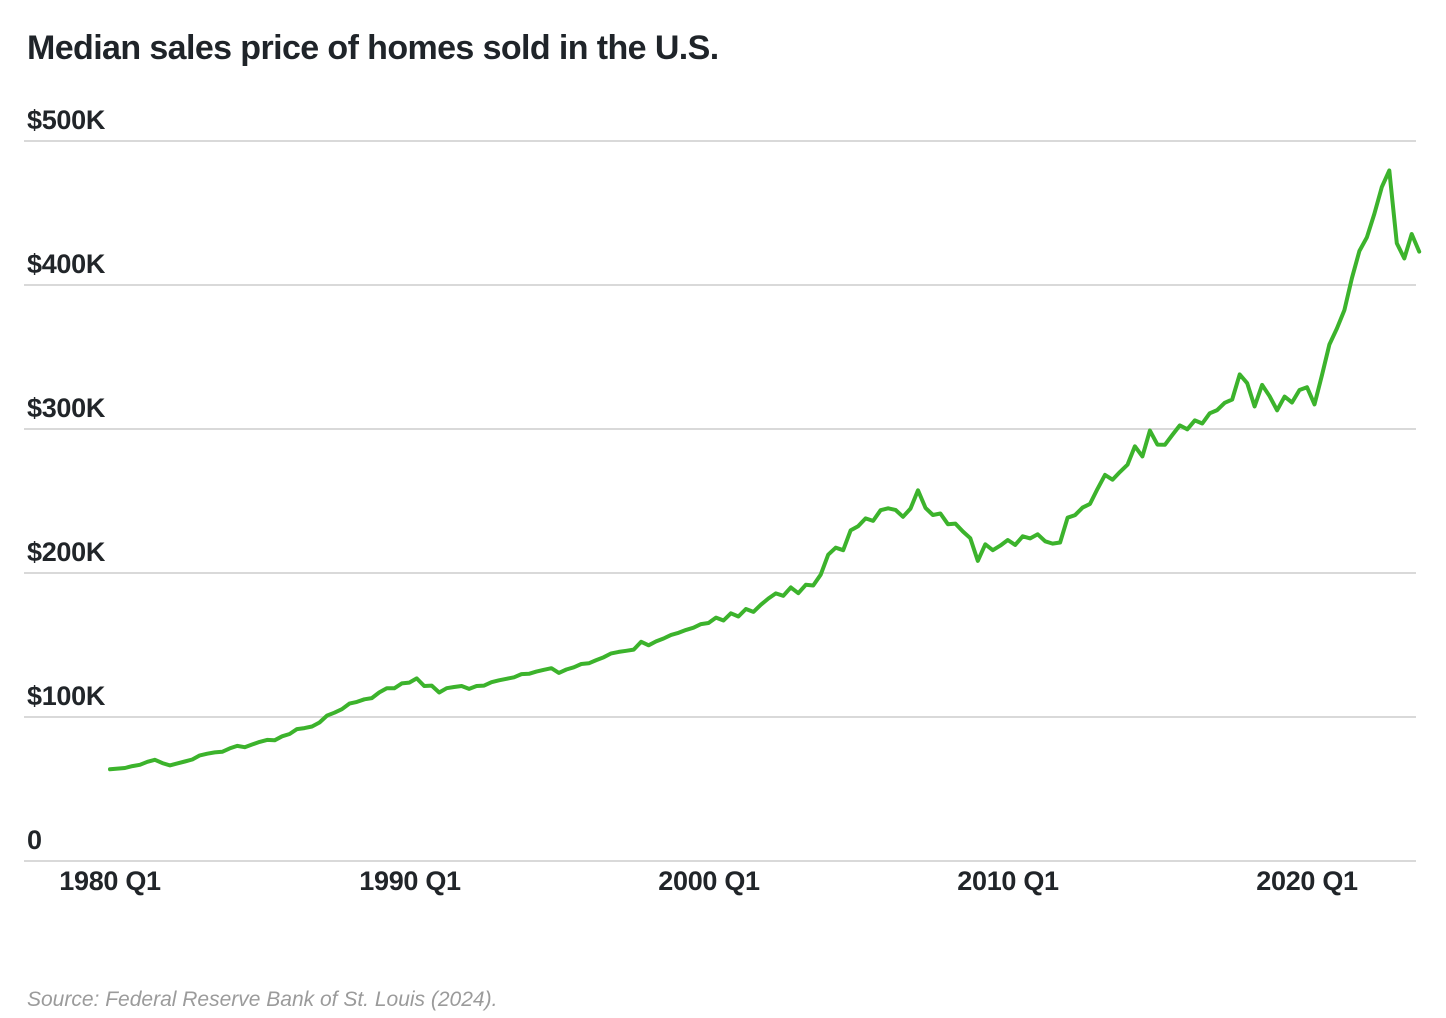  Describe the element at coordinates (66, 120) in the screenshot. I see `y-axis-tick-500k: $500K` at that location.